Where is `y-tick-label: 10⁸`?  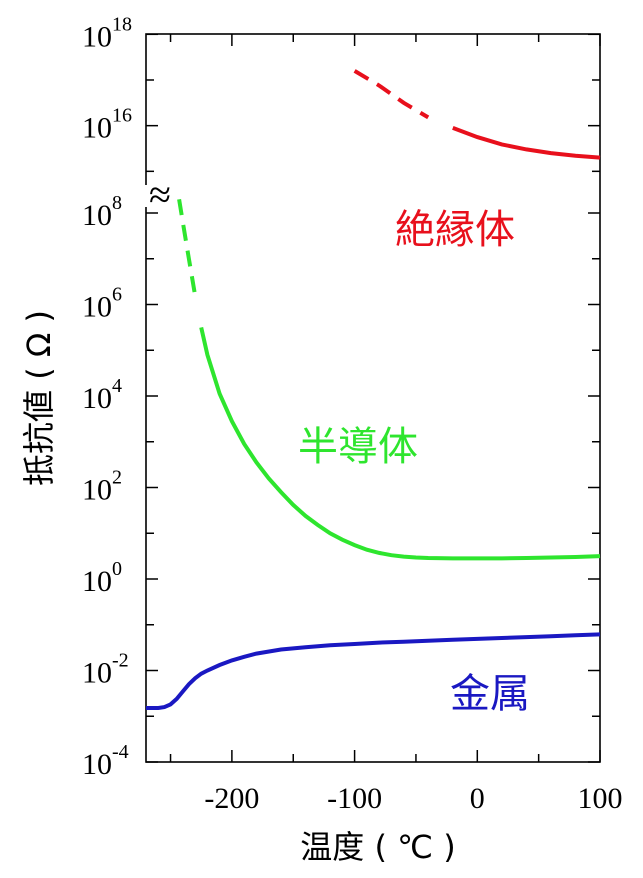 y-tick-label: 10⁸ is located at coordinates (102, 212).